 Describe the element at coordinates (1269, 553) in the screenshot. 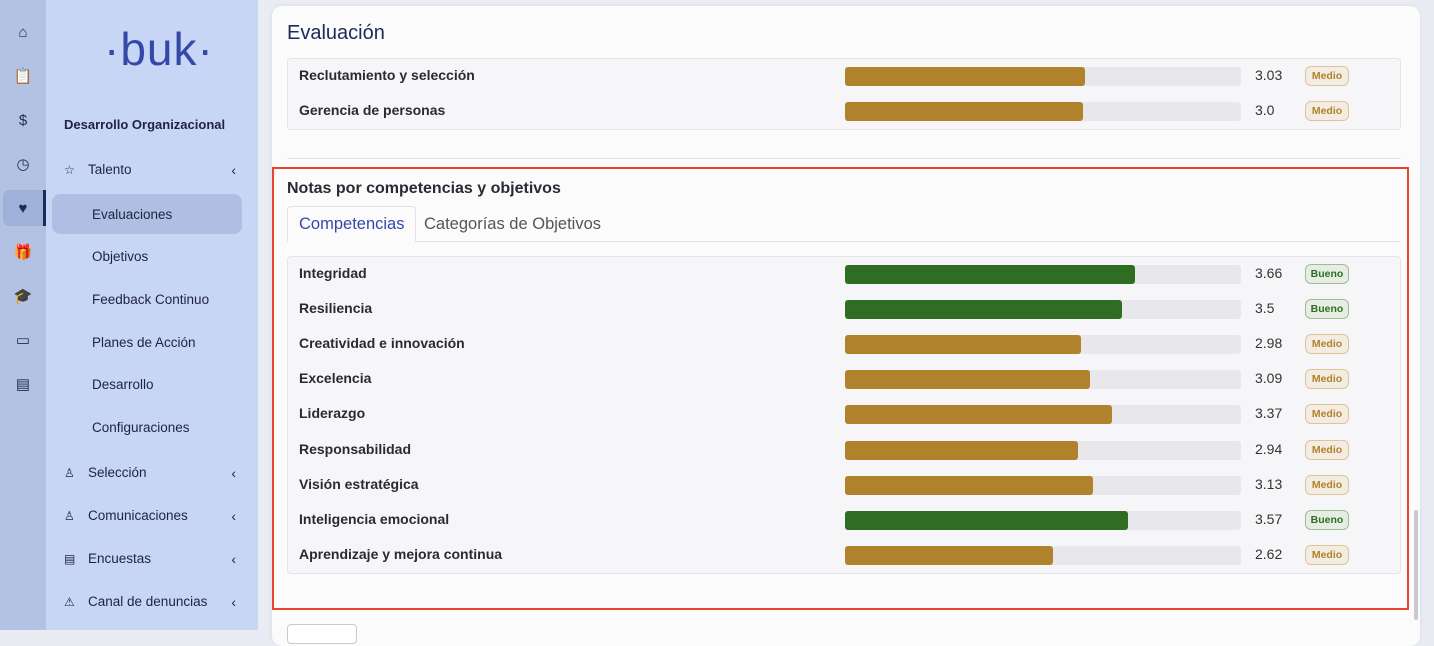

I see `score-value: 2.62` at that location.